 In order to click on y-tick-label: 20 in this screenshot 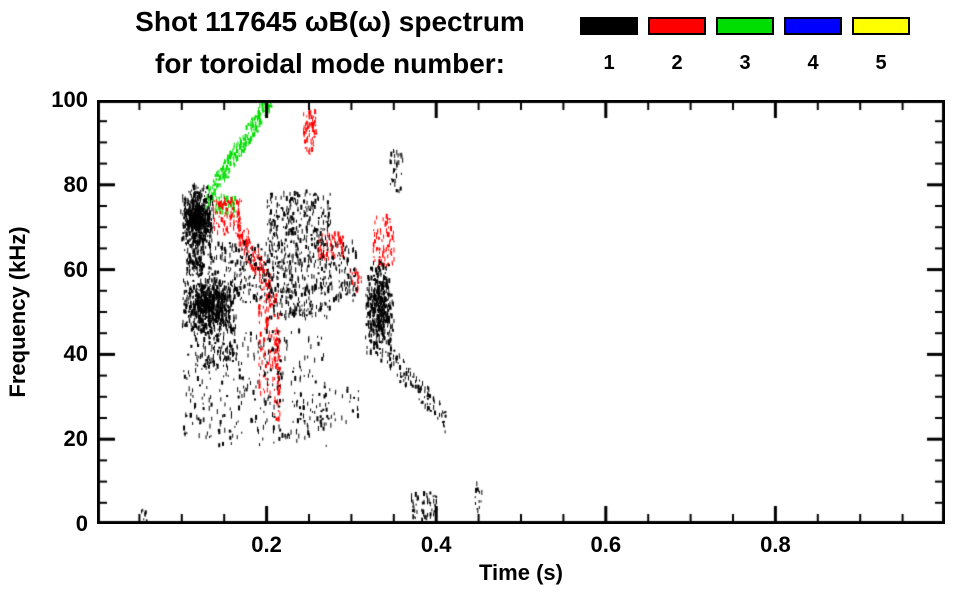, I will do `click(75, 439)`.